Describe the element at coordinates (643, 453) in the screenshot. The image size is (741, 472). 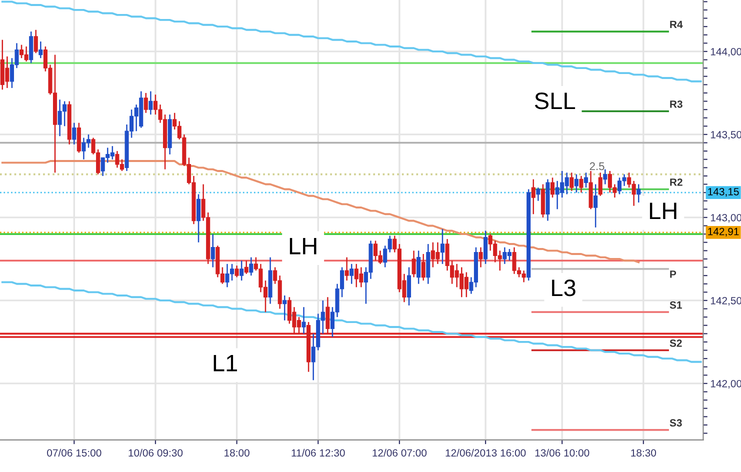
I see `x-tick-label: 18:30` at that location.